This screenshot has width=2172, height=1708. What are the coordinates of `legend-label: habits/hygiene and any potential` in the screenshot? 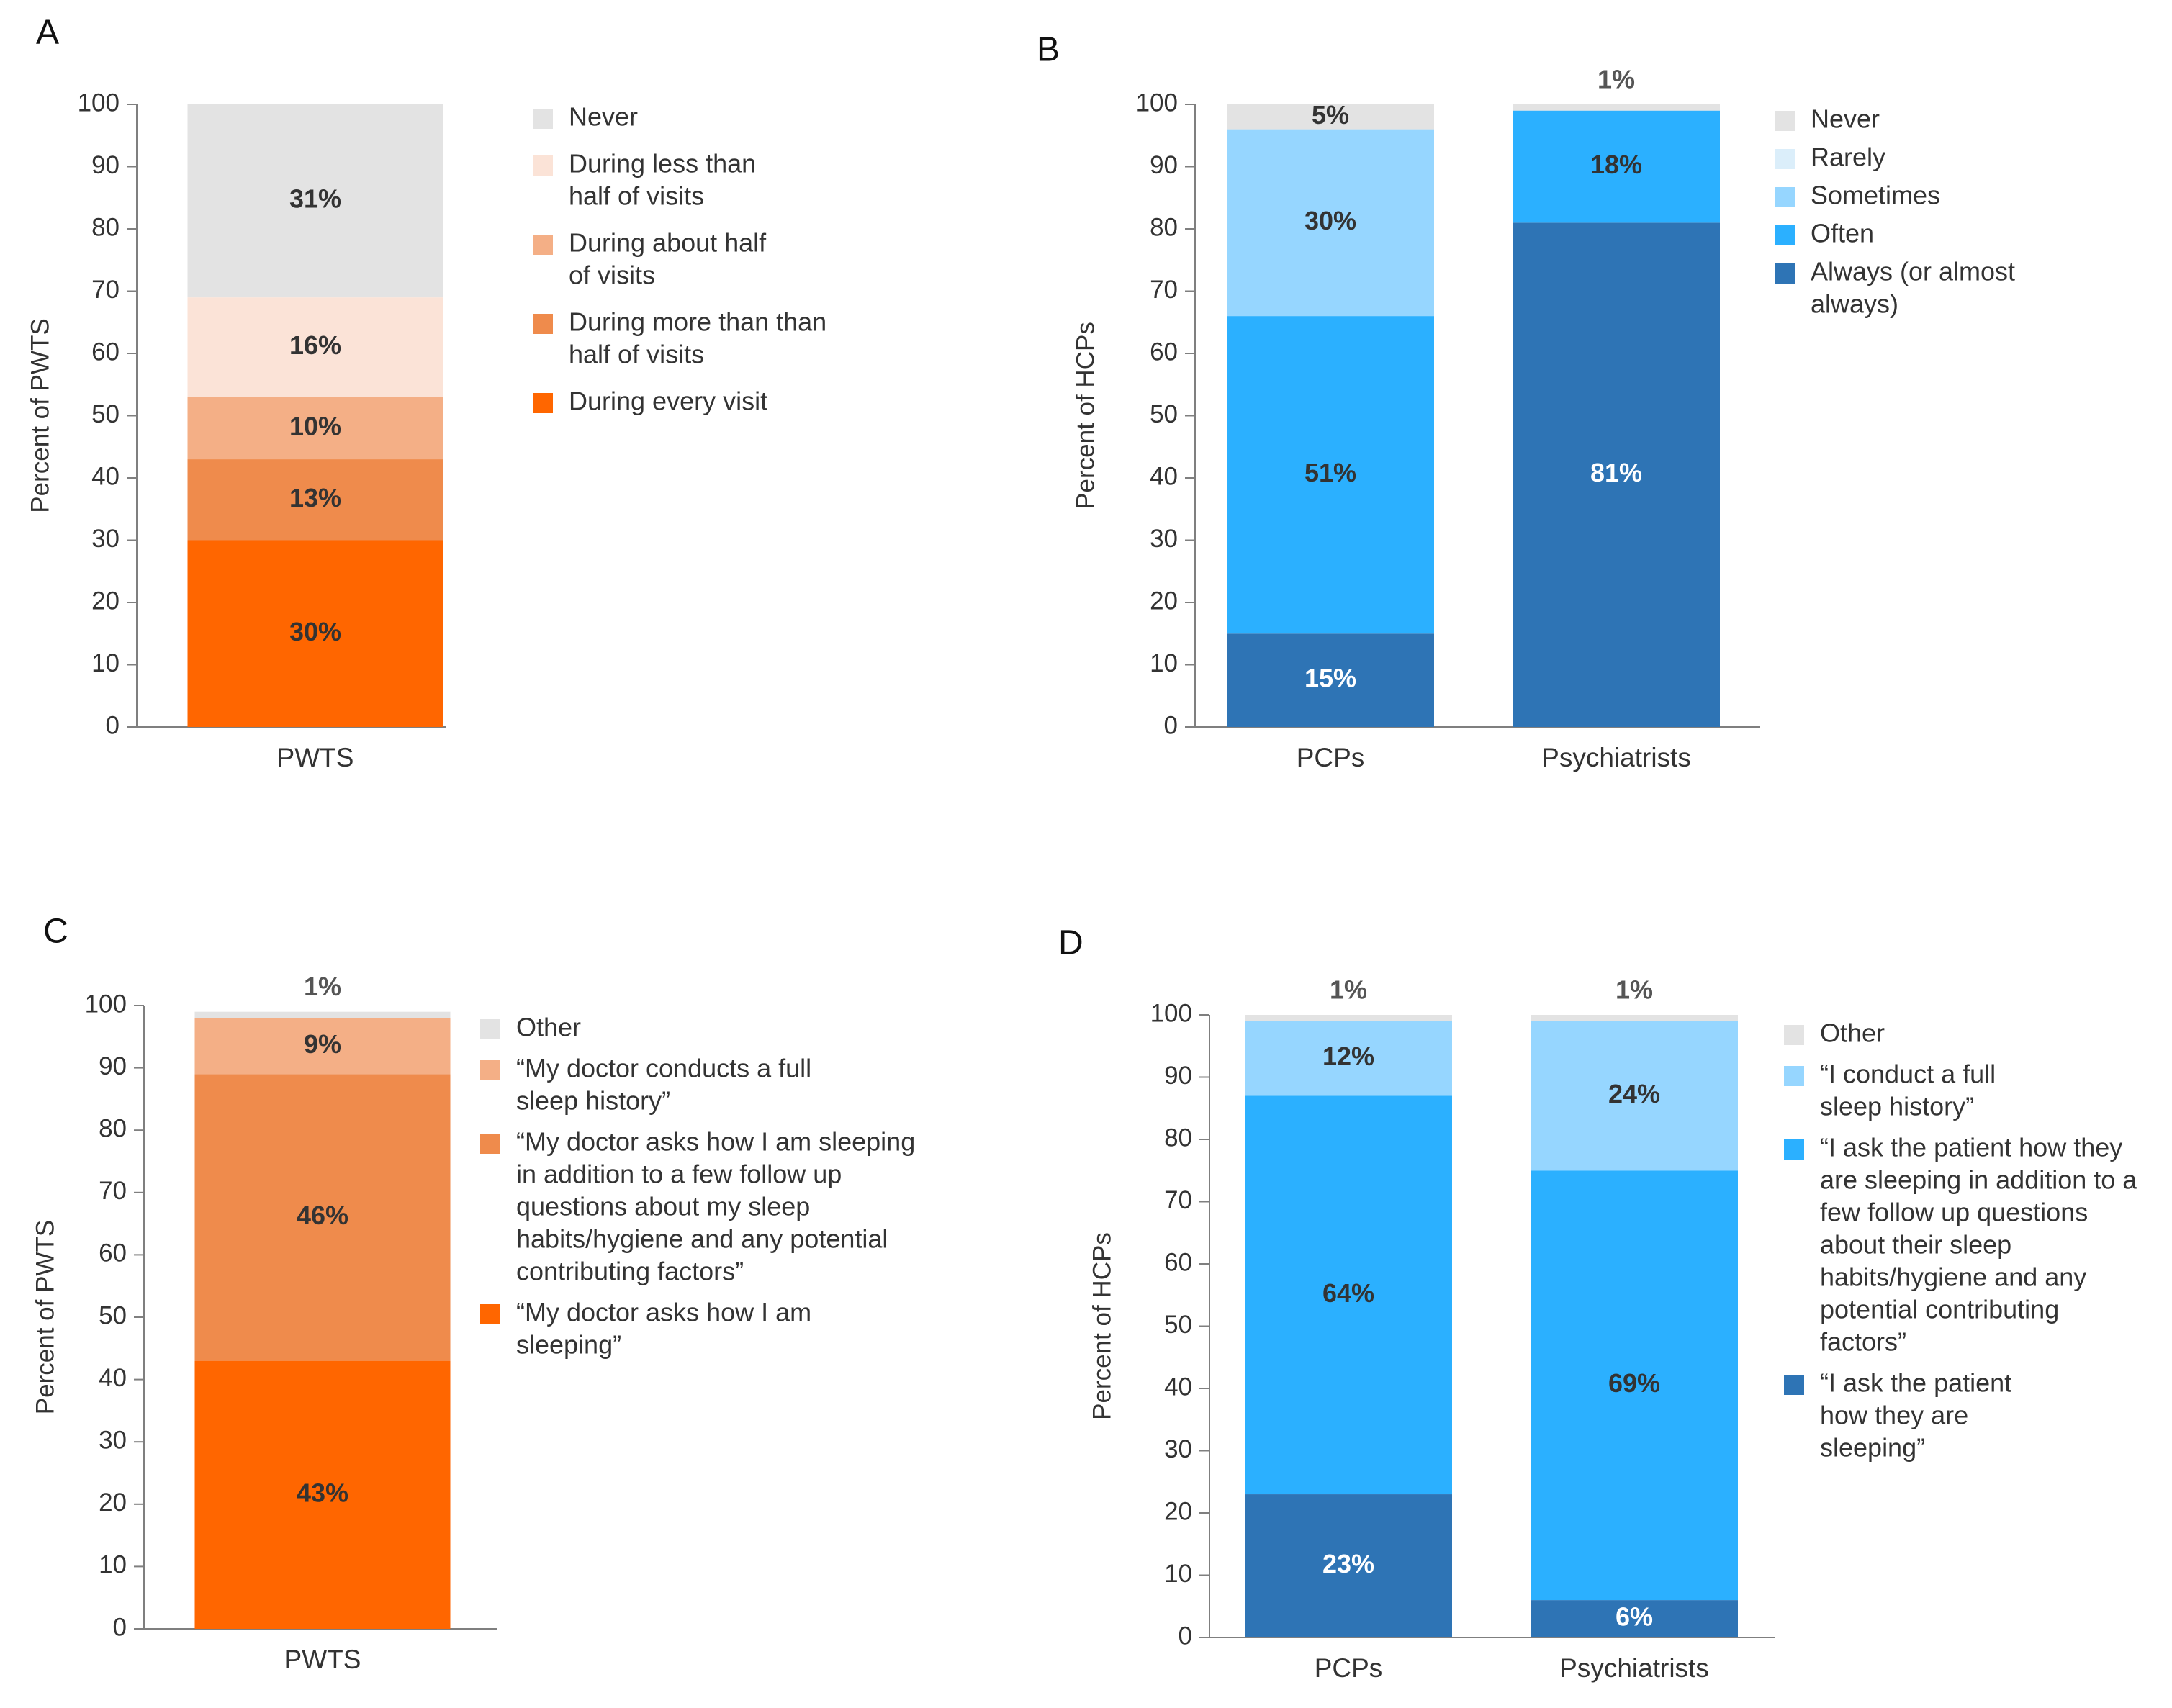 It's located at (702, 1239).